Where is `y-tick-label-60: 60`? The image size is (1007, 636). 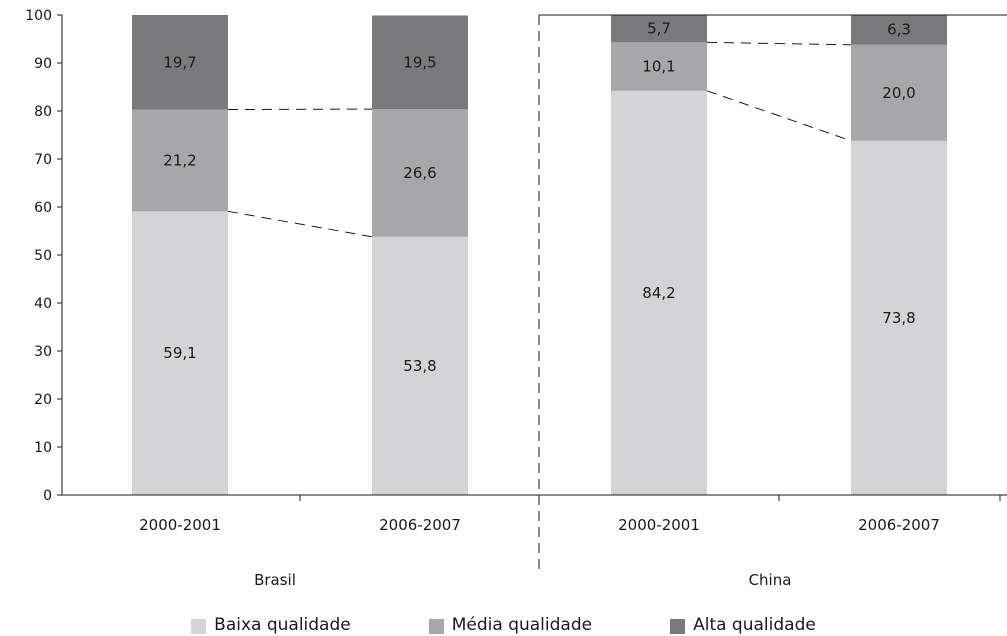 y-tick-label-60: 60 is located at coordinates (43, 208).